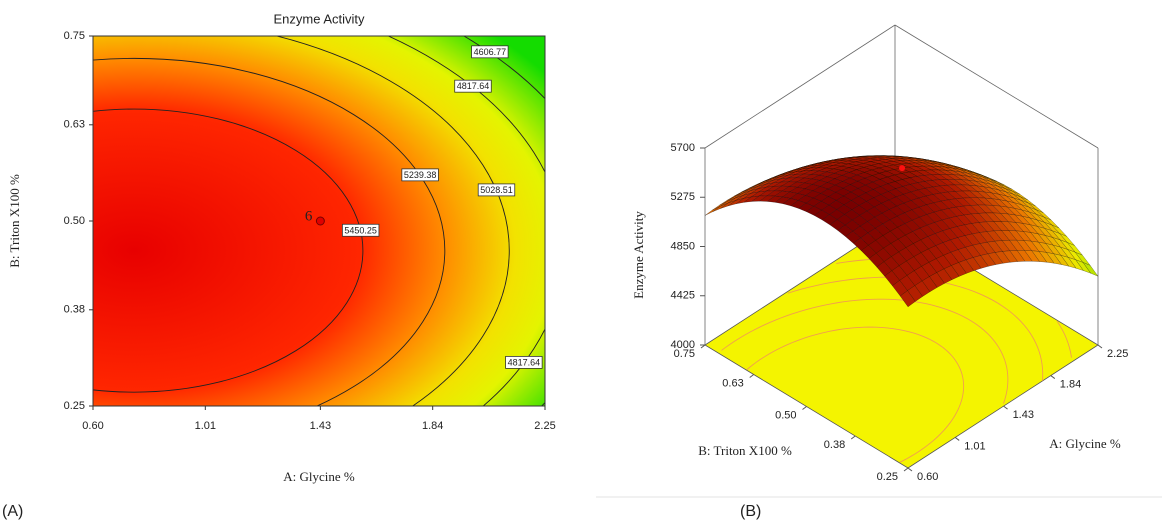  Describe the element at coordinates (902, 168) in the screenshot. I see `design-point` at that location.